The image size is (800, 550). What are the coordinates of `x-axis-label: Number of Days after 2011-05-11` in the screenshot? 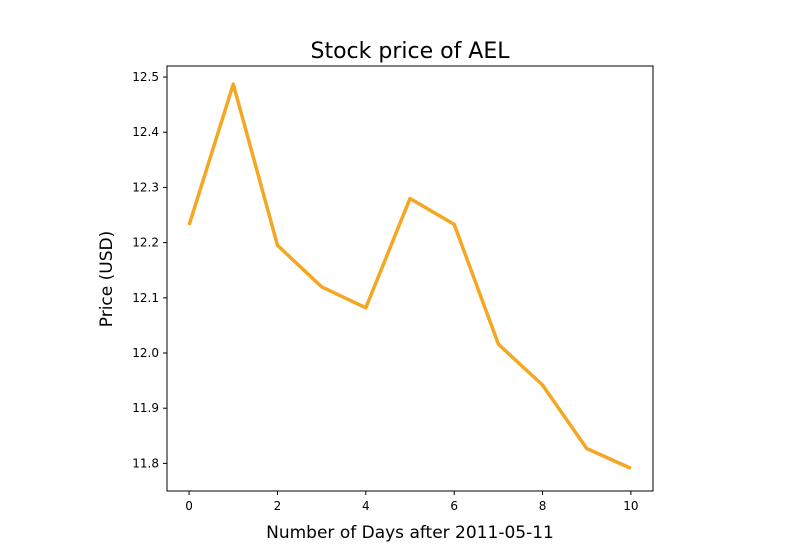 It's located at (410, 533).